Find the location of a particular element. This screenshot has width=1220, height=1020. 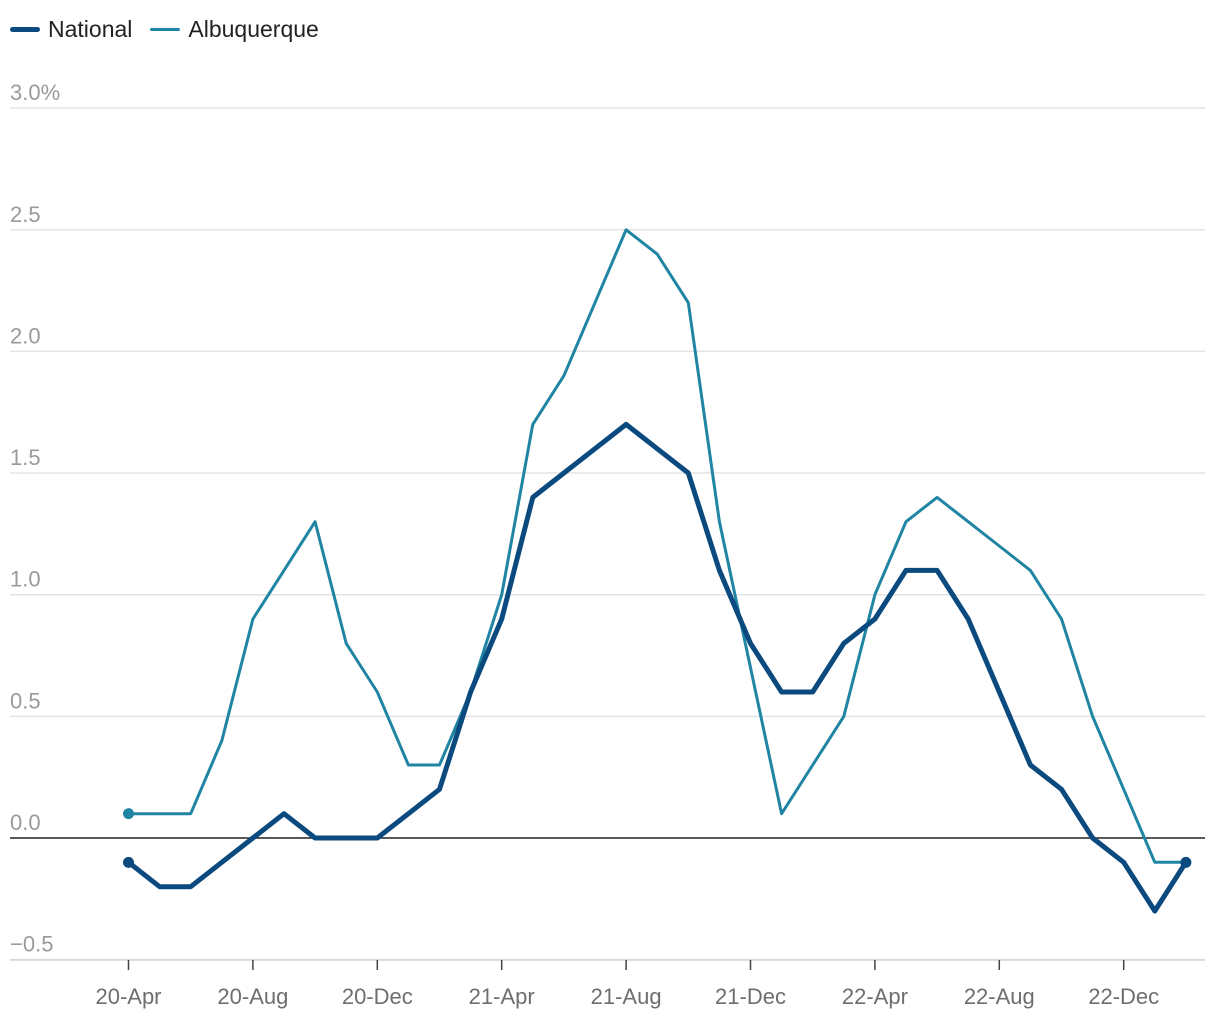

legend-swatch-albuquerque is located at coordinates (165, 29).